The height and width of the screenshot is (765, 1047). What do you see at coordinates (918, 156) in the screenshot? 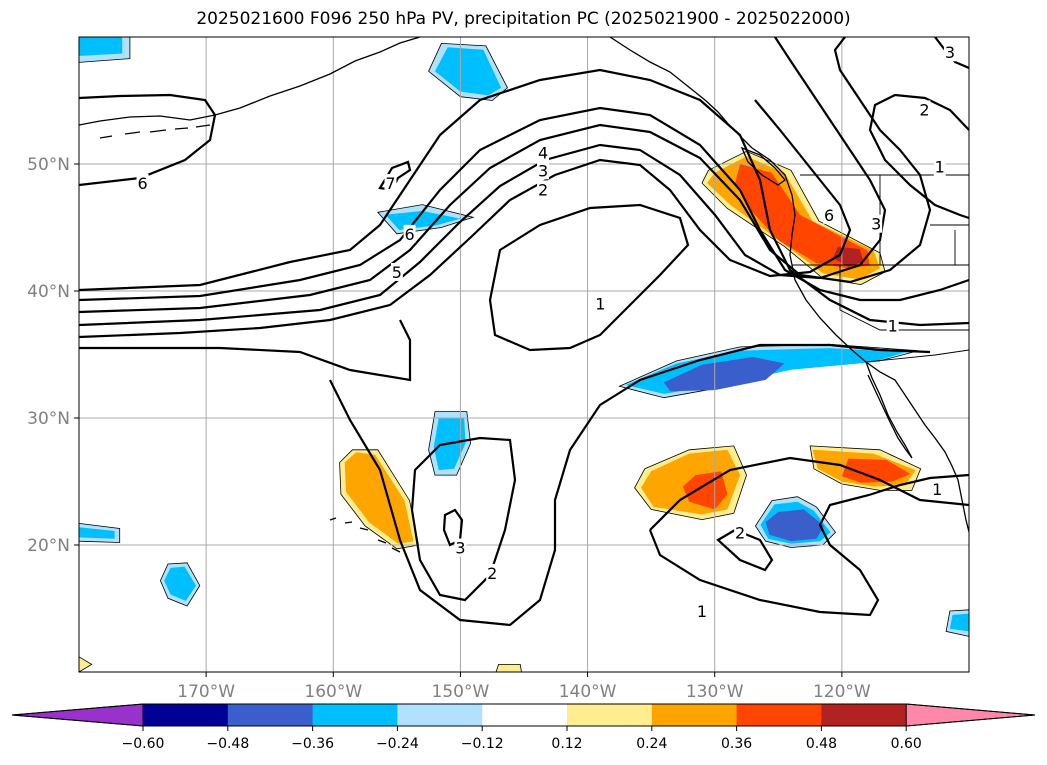
I see `pv-contour-2-ne` at bounding box center [918, 156].